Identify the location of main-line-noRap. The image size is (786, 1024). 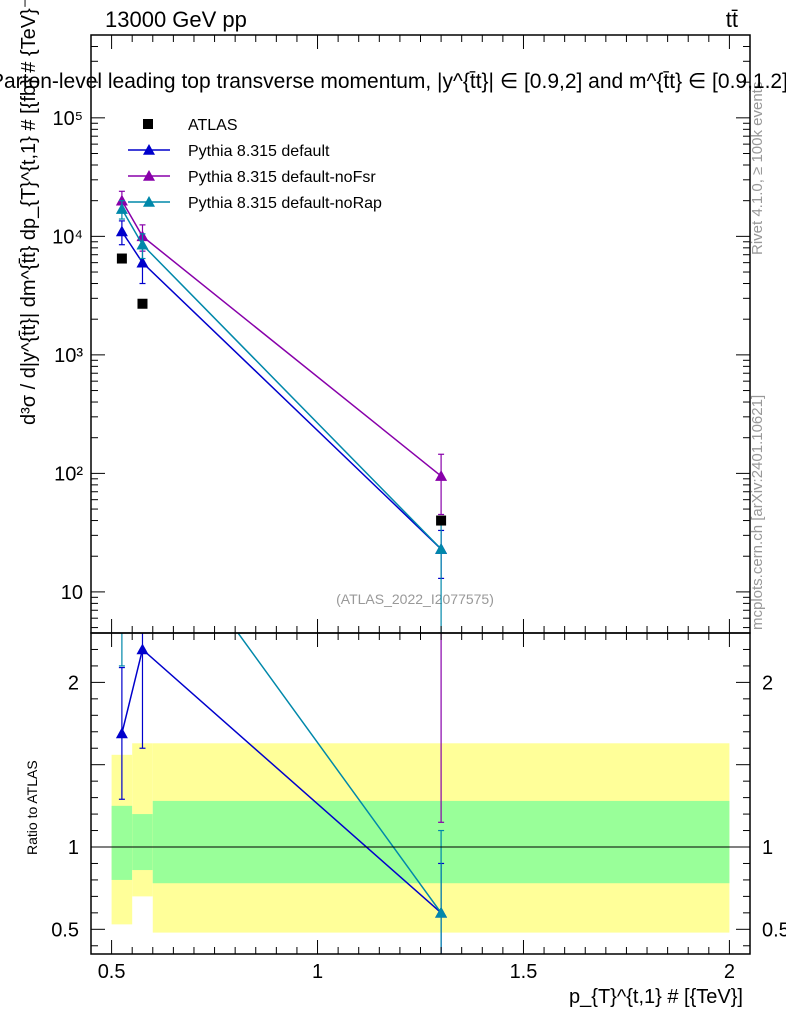
(281, 379).